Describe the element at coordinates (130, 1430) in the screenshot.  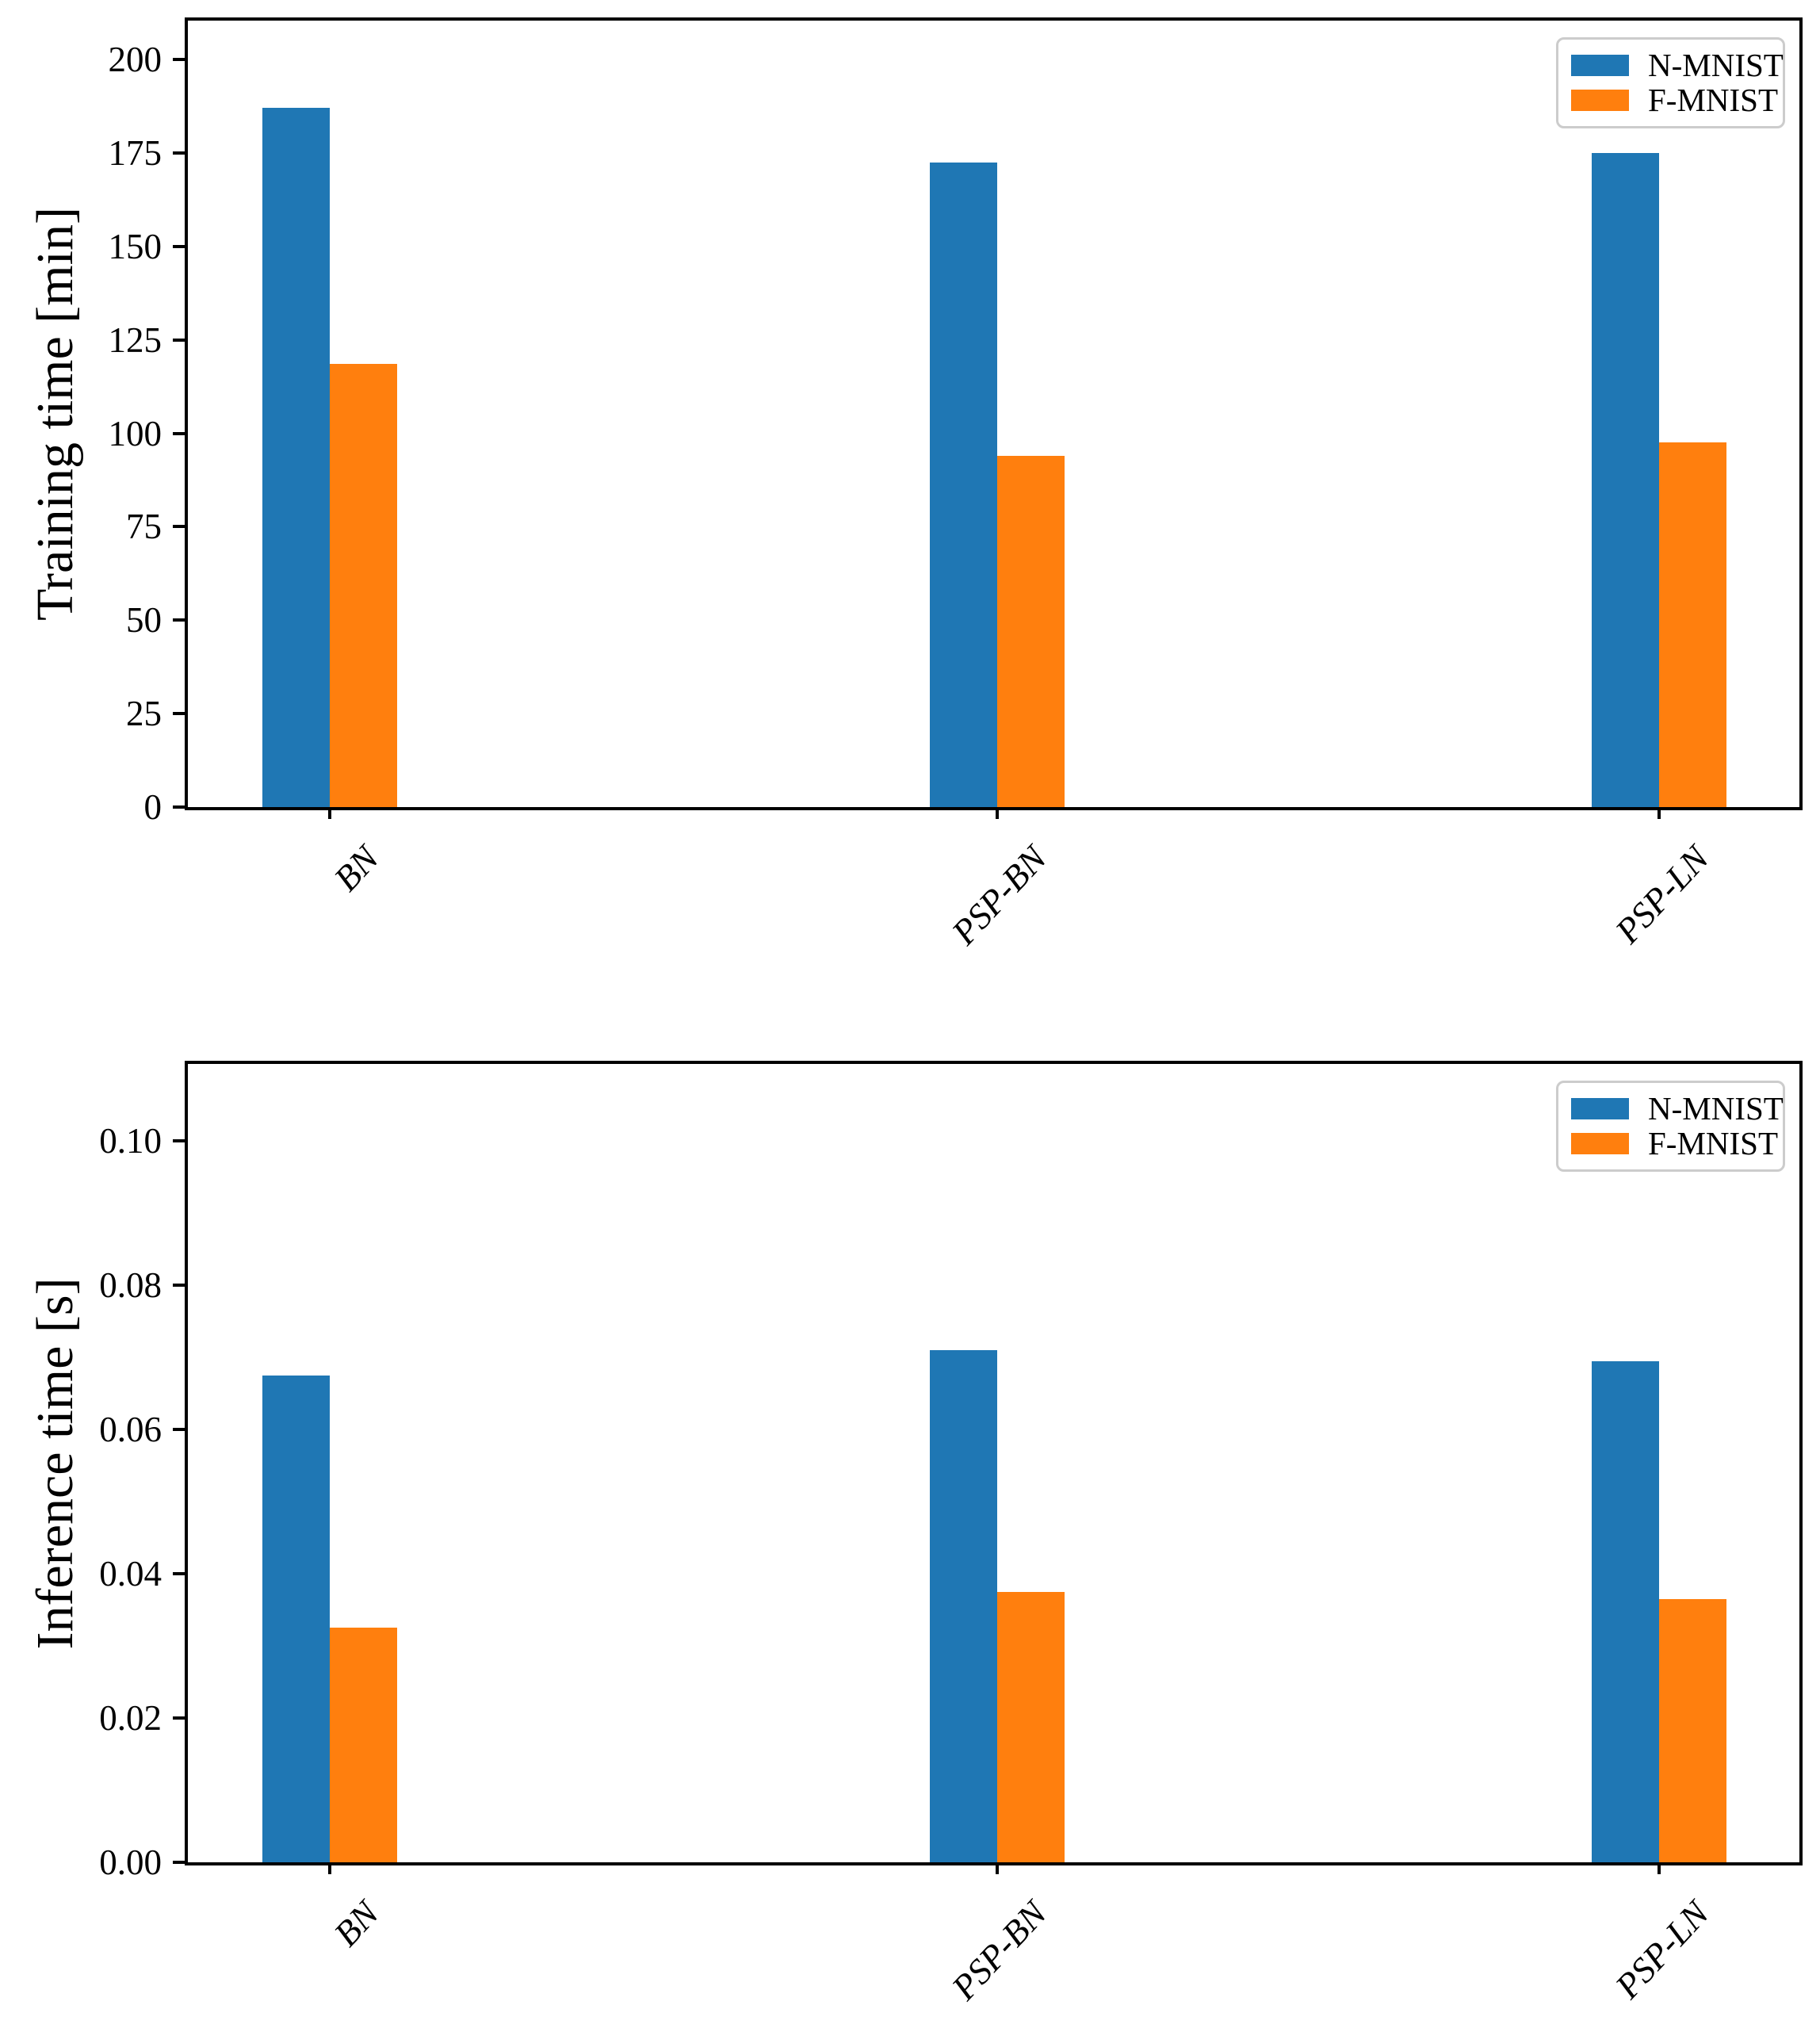
I see `y-tick-label: 0.06` at that location.